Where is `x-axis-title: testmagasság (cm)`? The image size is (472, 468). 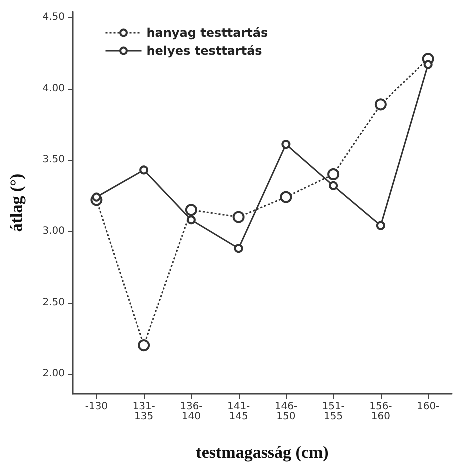 x-axis-title: testmagasság (cm) is located at coordinates (262, 452).